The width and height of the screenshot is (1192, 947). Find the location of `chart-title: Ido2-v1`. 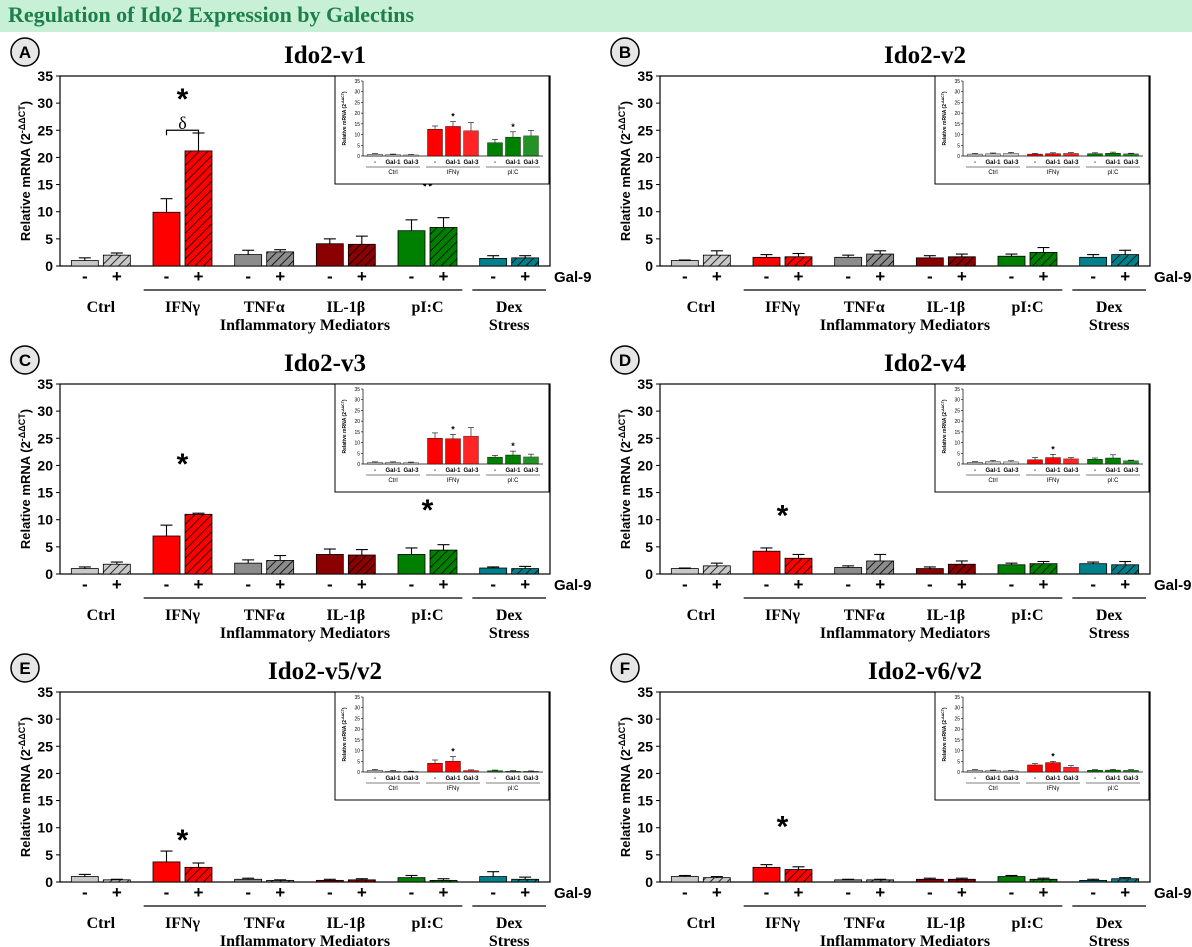

chart-title: Ido2-v1 is located at coordinates (325, 55).